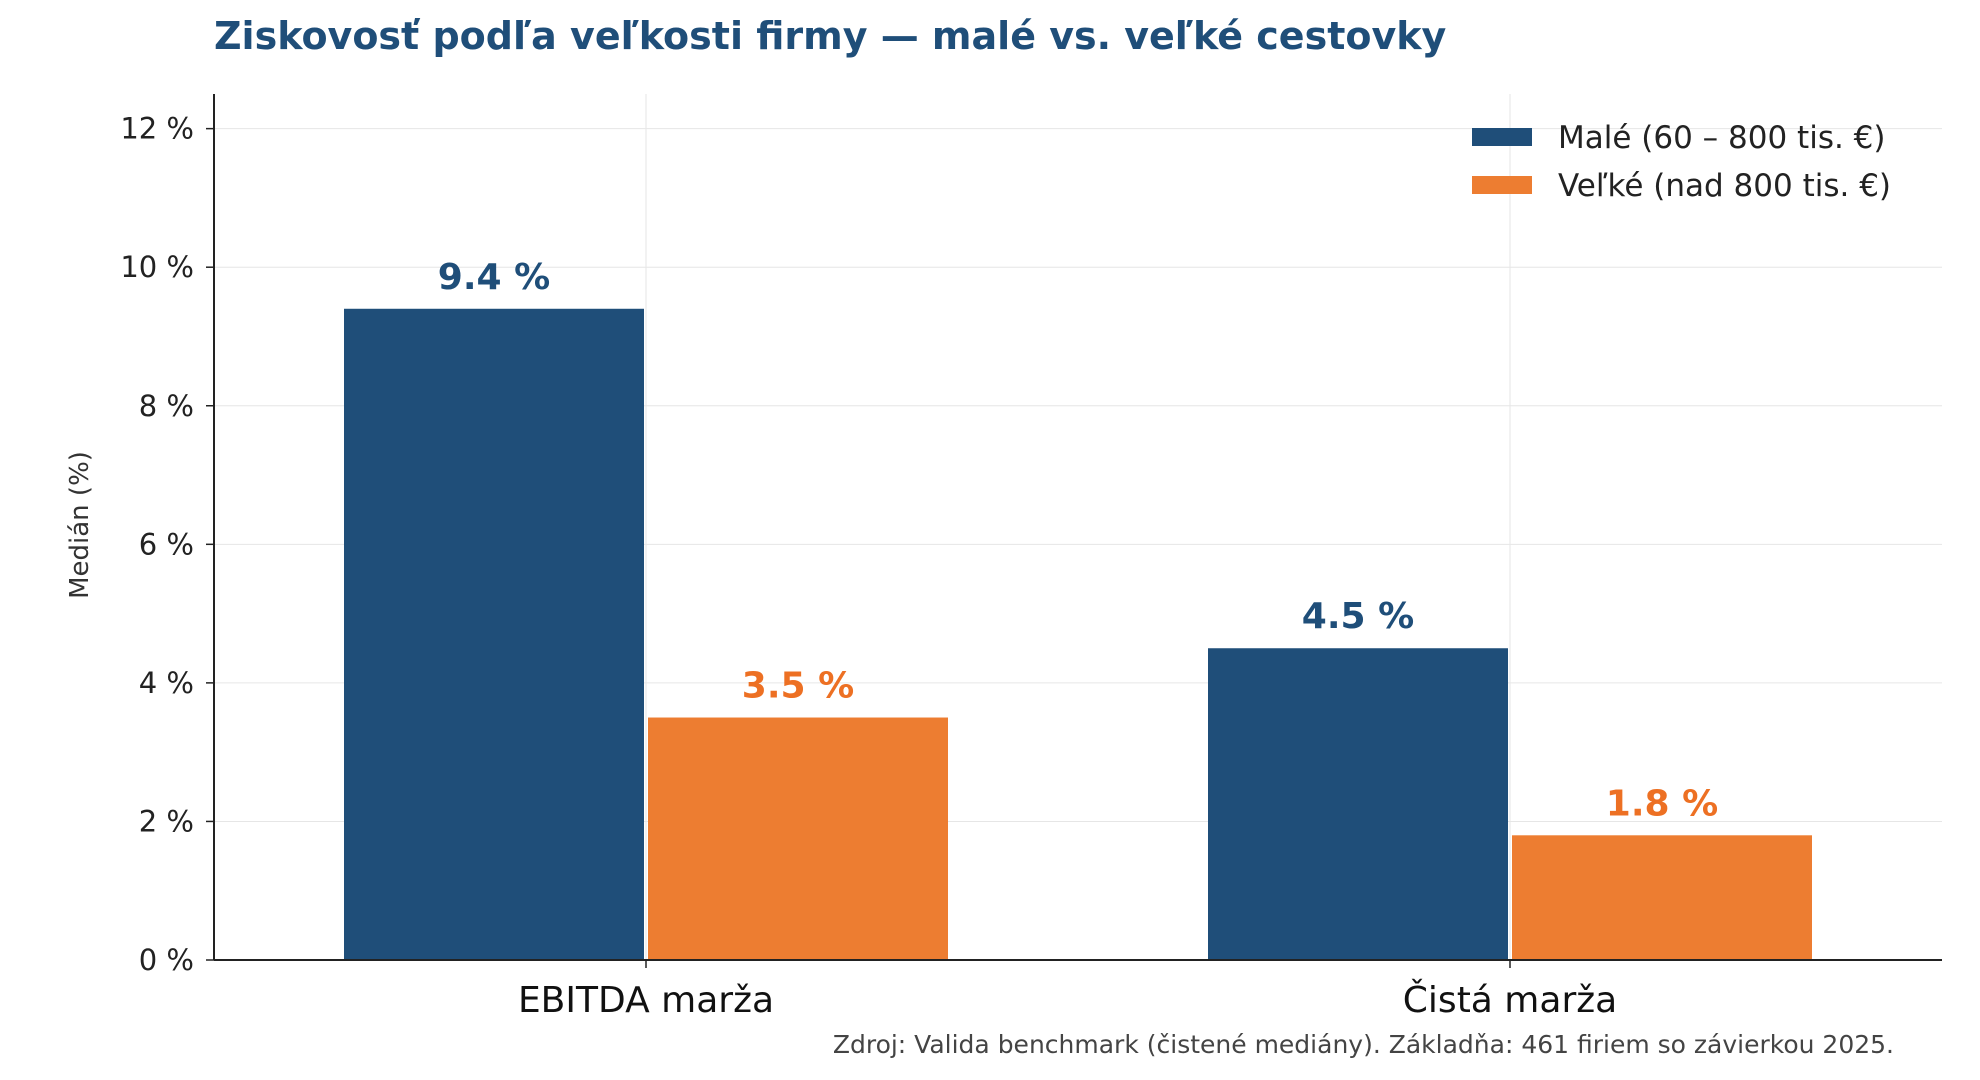 This screenshot has height=1080, width=1980. I want to click on x-tick-label: Čistá marža, so click(1510, 1000).